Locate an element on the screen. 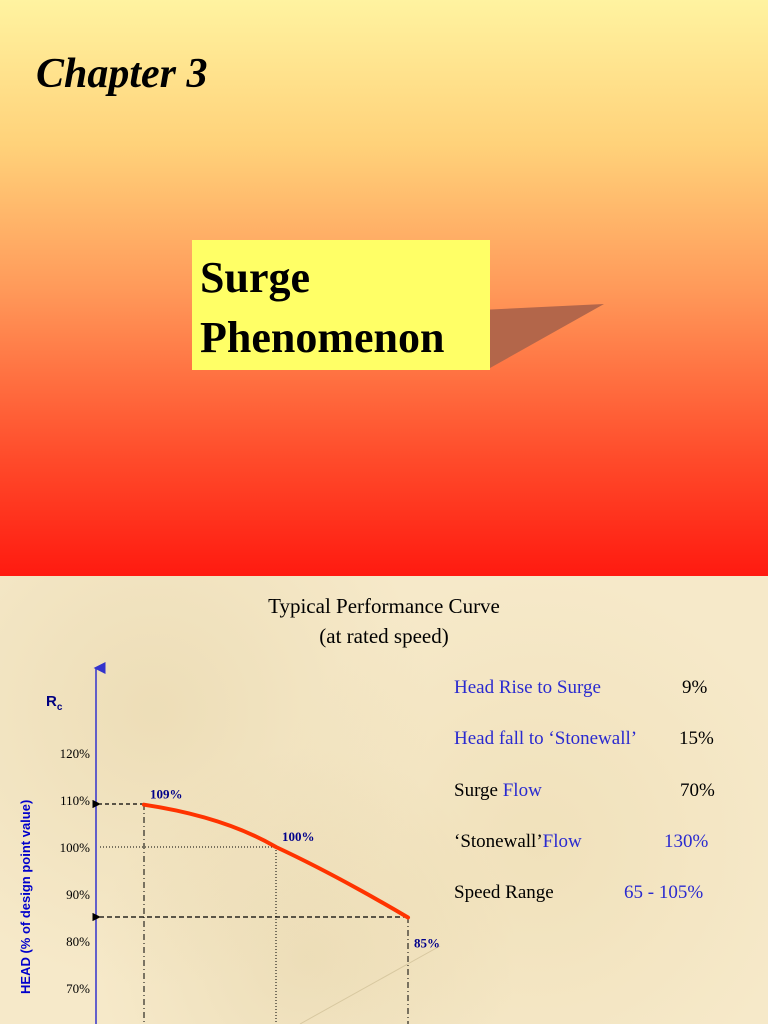 This screenshot has height=1024, width=768. stat-stonewall-flow-value: 130% is located at coordinates (686, 841).